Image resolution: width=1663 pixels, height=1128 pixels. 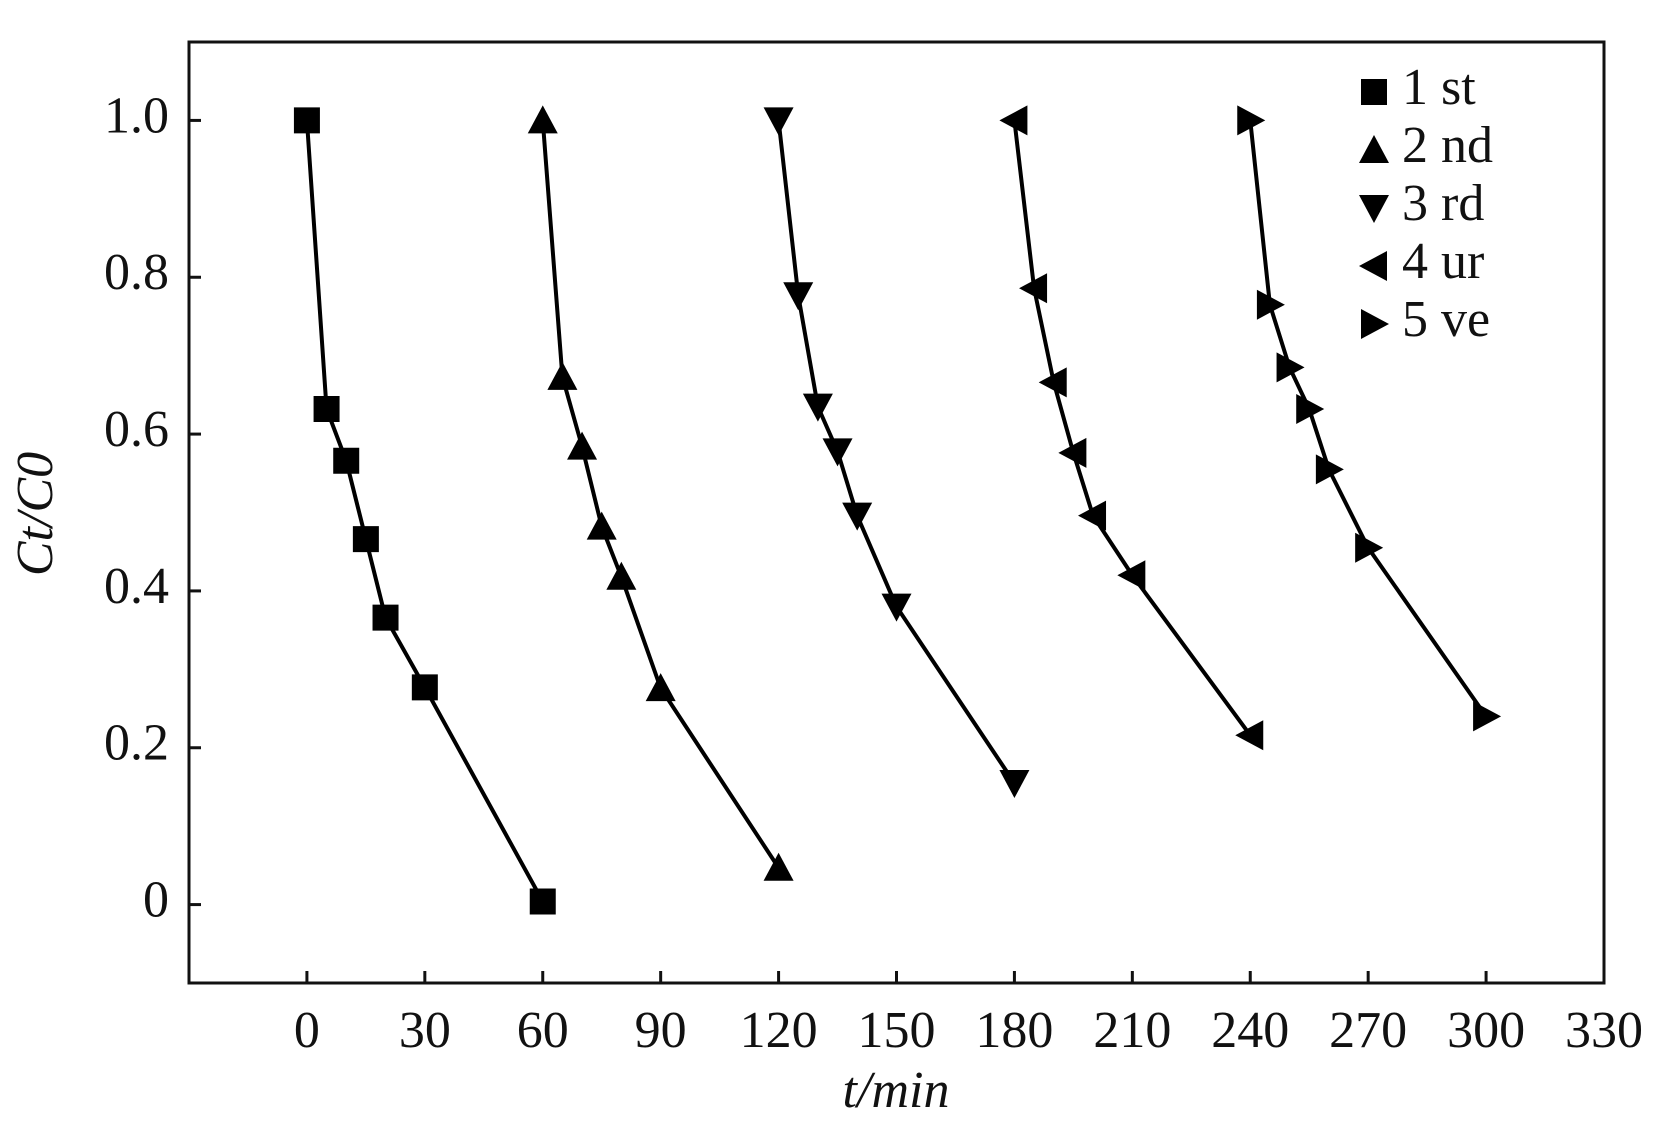 What do you see at coordinates (136, 586) in the screenshot?
I see `y-tick-label: 0.4` at bounding box center [136, 586].